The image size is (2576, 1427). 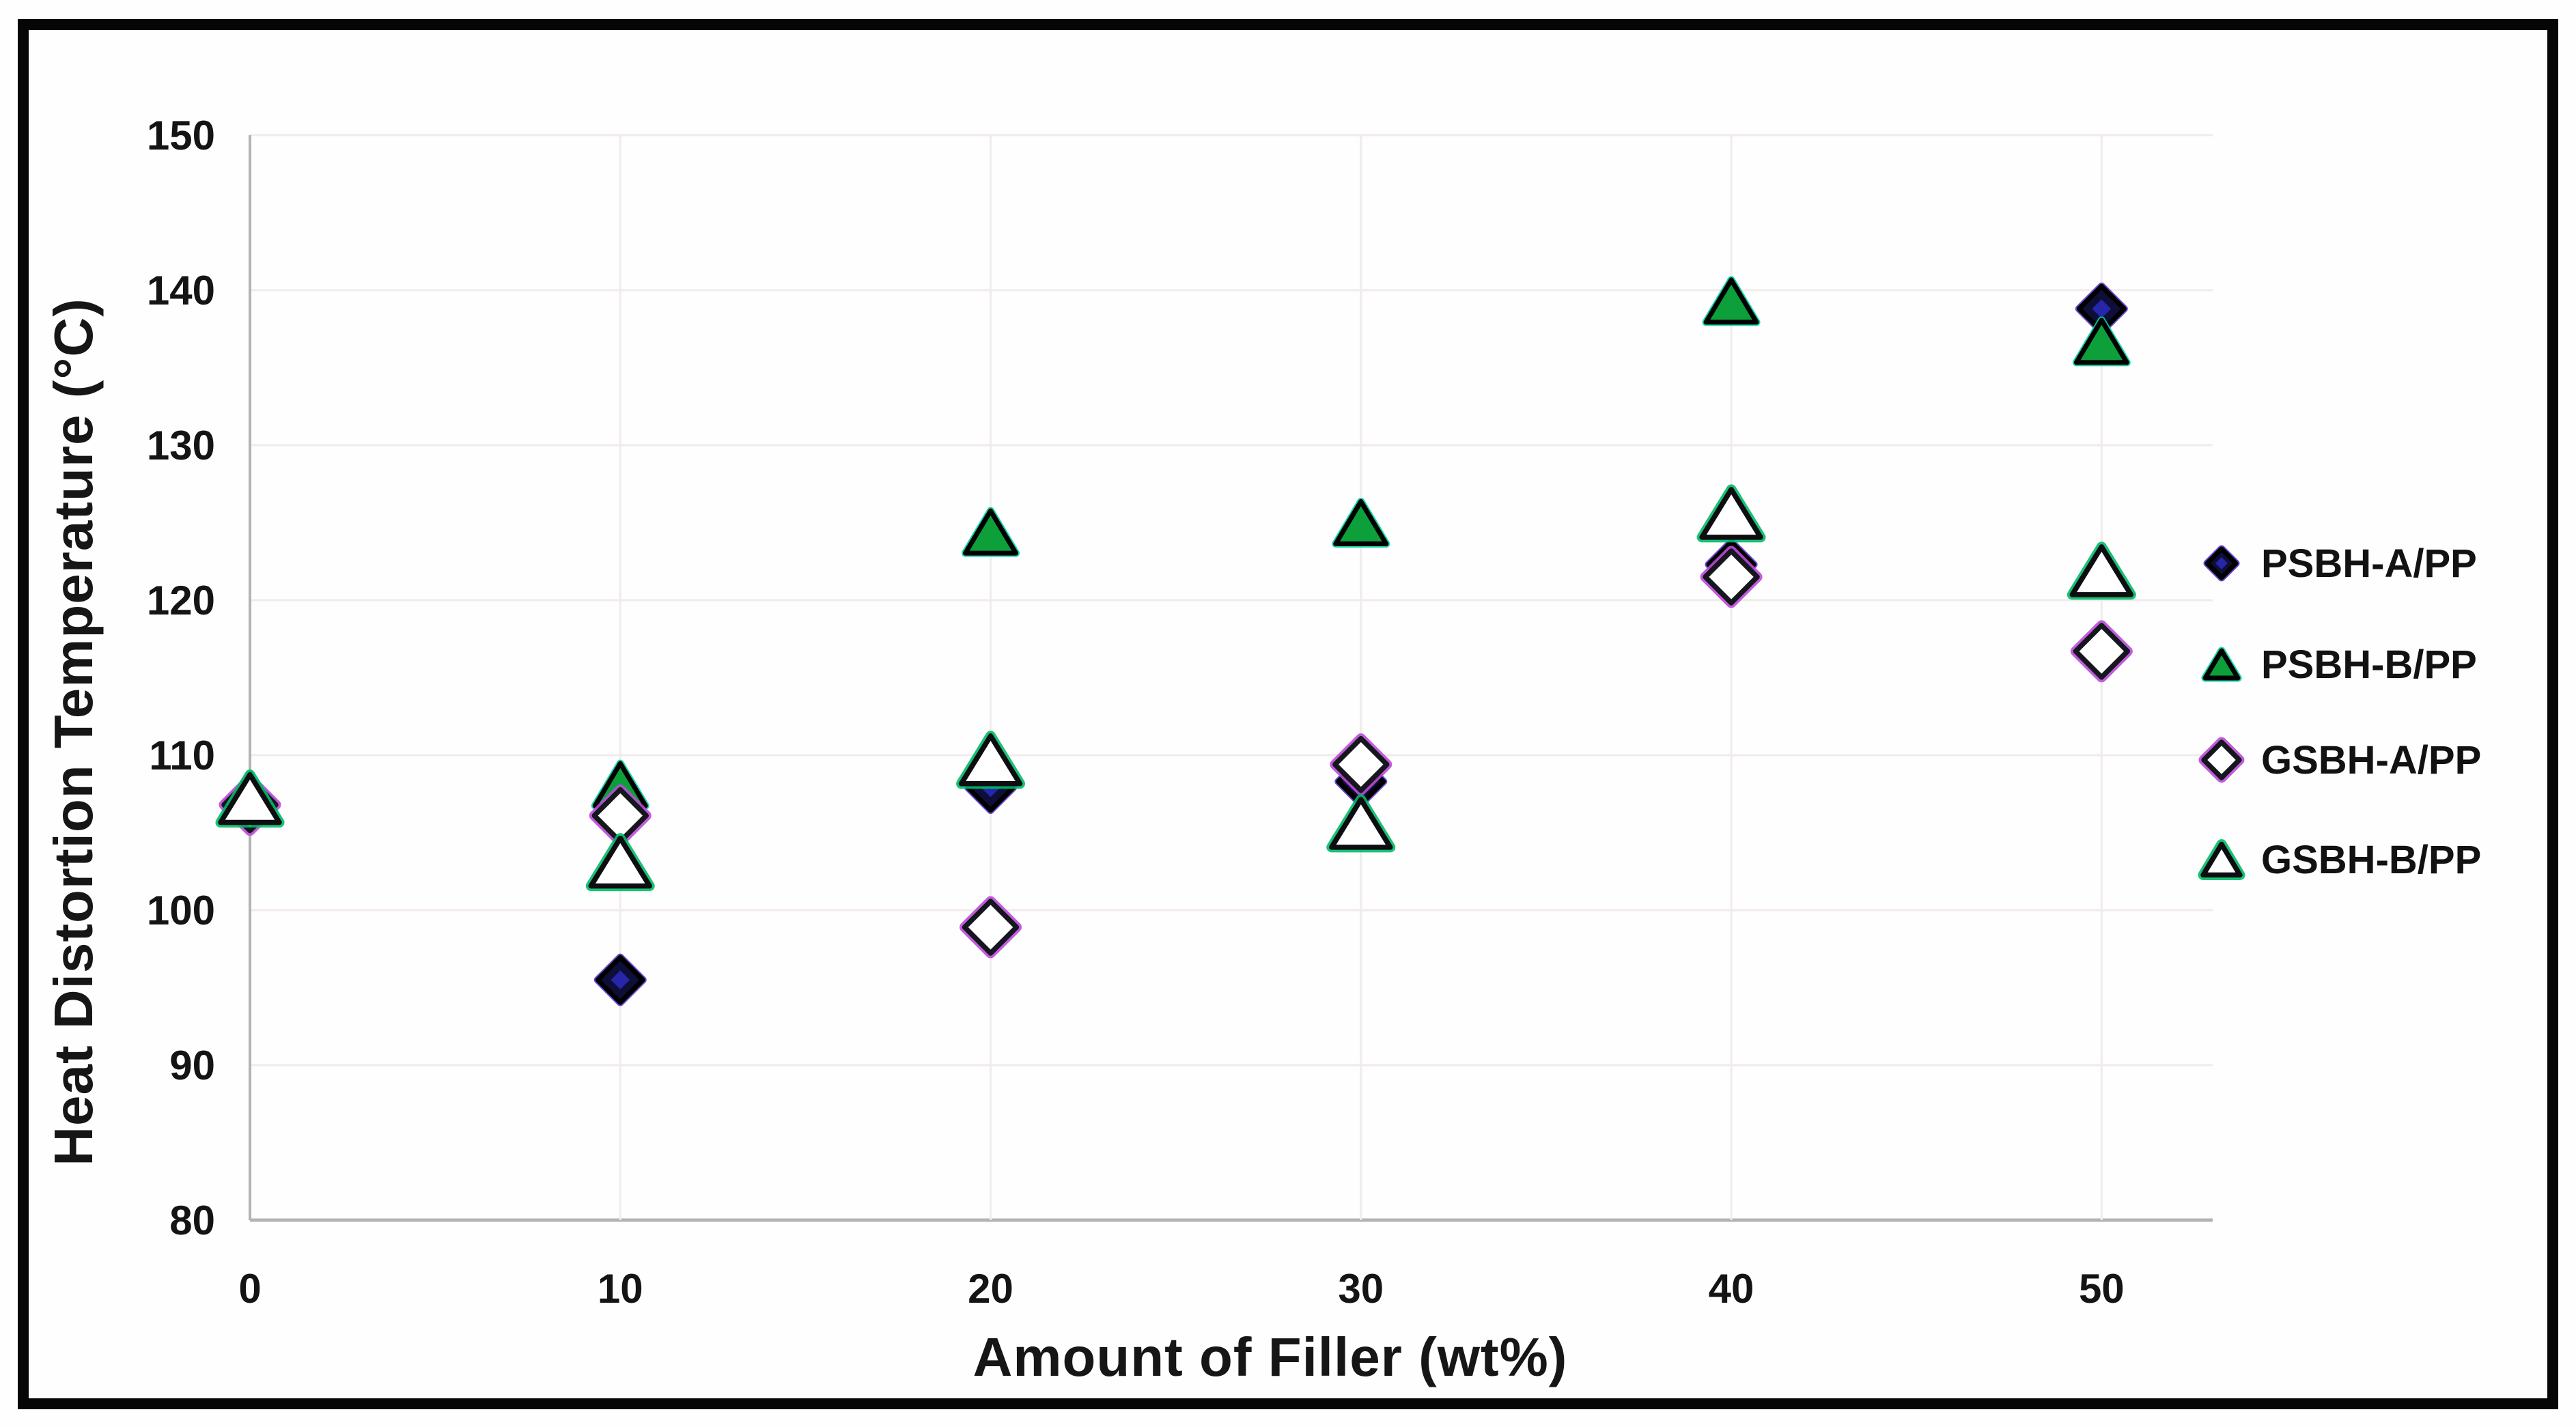 I want to click on y-tick-label: 150, so click(x=181, y=135).